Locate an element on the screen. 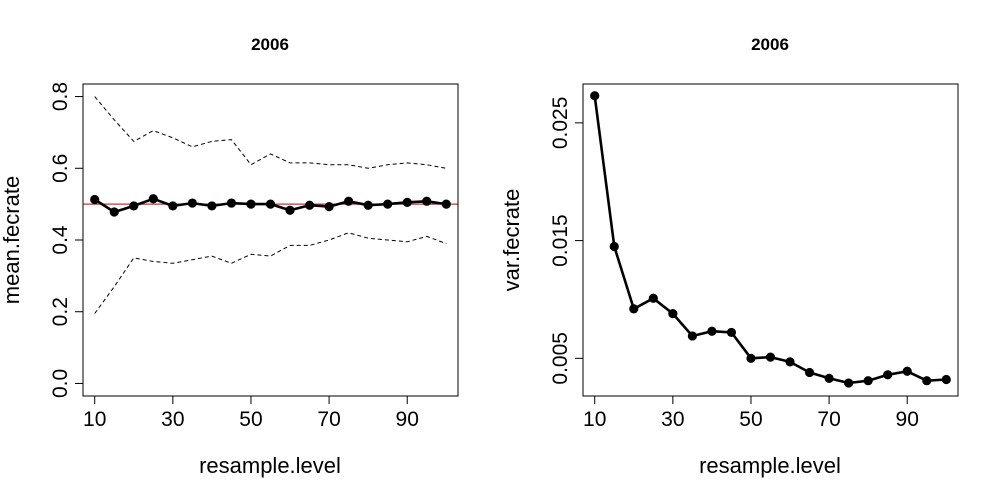  left-y-tick-label: 0.4 is located at coordinates (60, 240).